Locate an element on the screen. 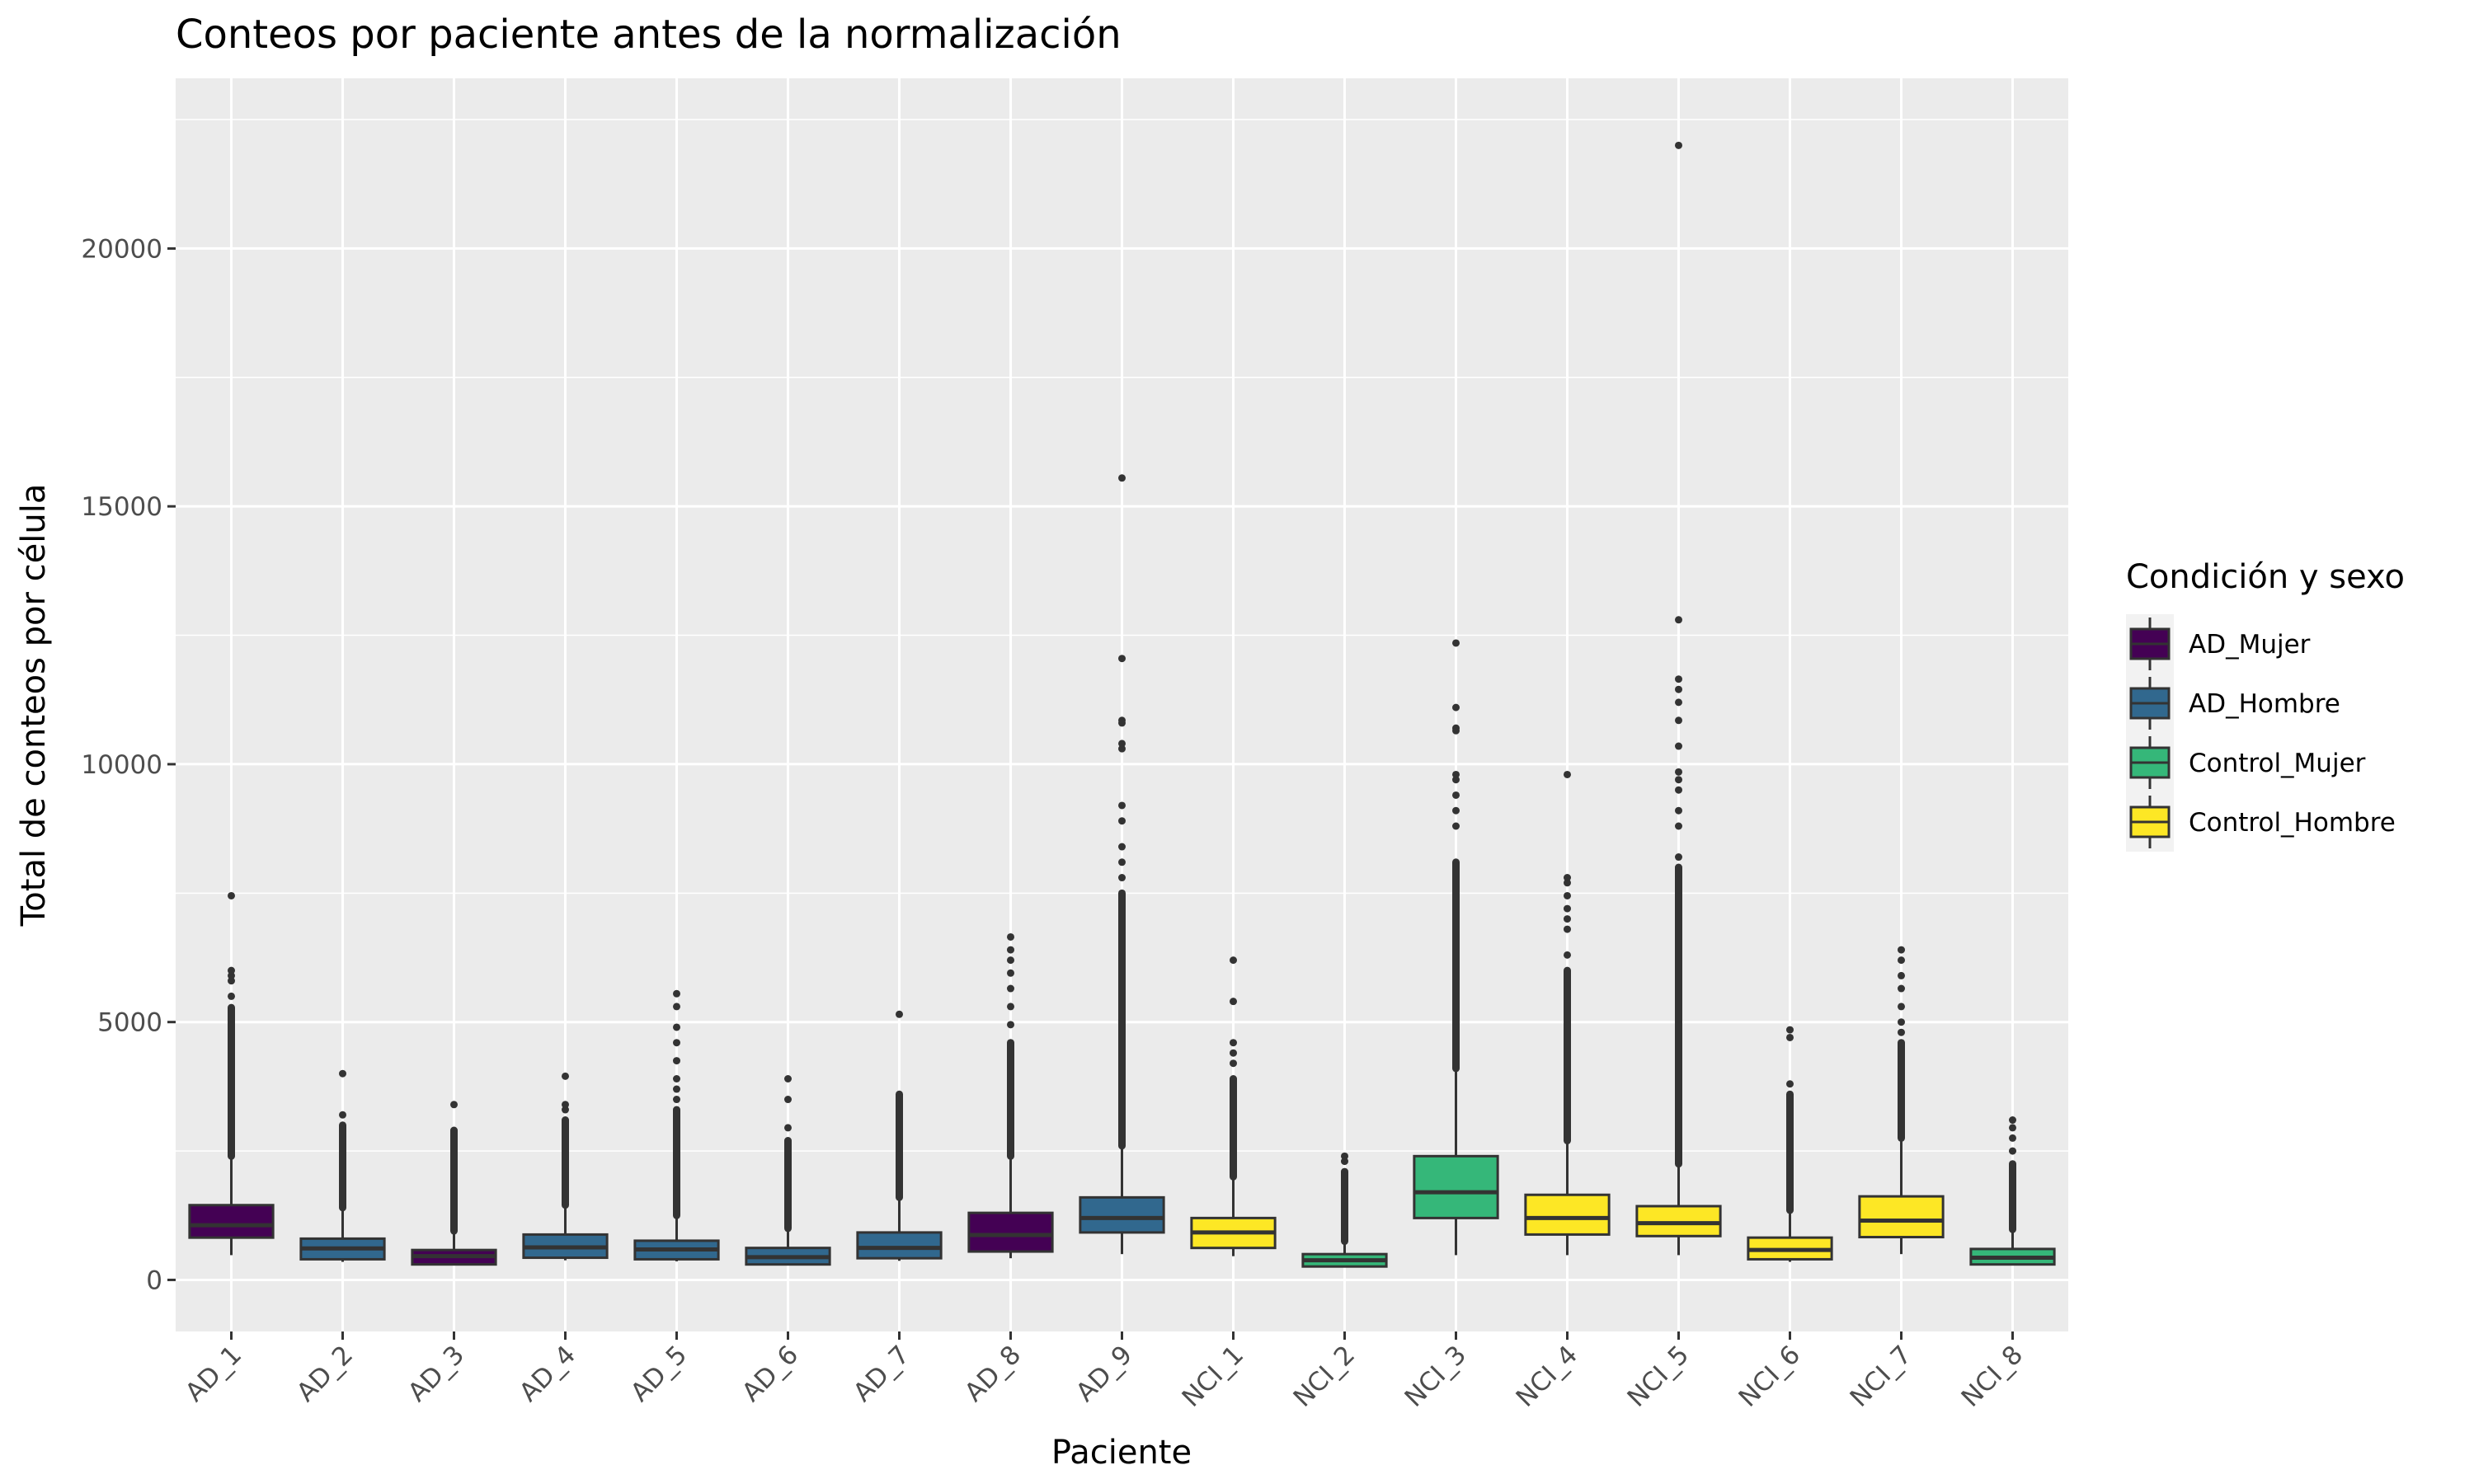  y-tick-label: 15000 is located at coordinates (121, 507).